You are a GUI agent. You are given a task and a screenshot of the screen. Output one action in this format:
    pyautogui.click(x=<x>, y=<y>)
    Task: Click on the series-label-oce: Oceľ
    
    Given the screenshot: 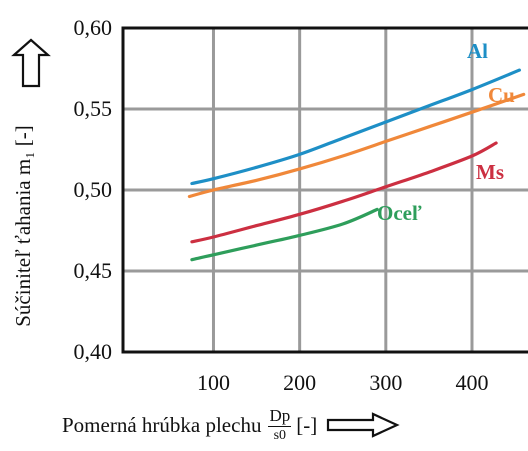 What is the action you would take?
    pyautogui.click(x=399, y=213)
    